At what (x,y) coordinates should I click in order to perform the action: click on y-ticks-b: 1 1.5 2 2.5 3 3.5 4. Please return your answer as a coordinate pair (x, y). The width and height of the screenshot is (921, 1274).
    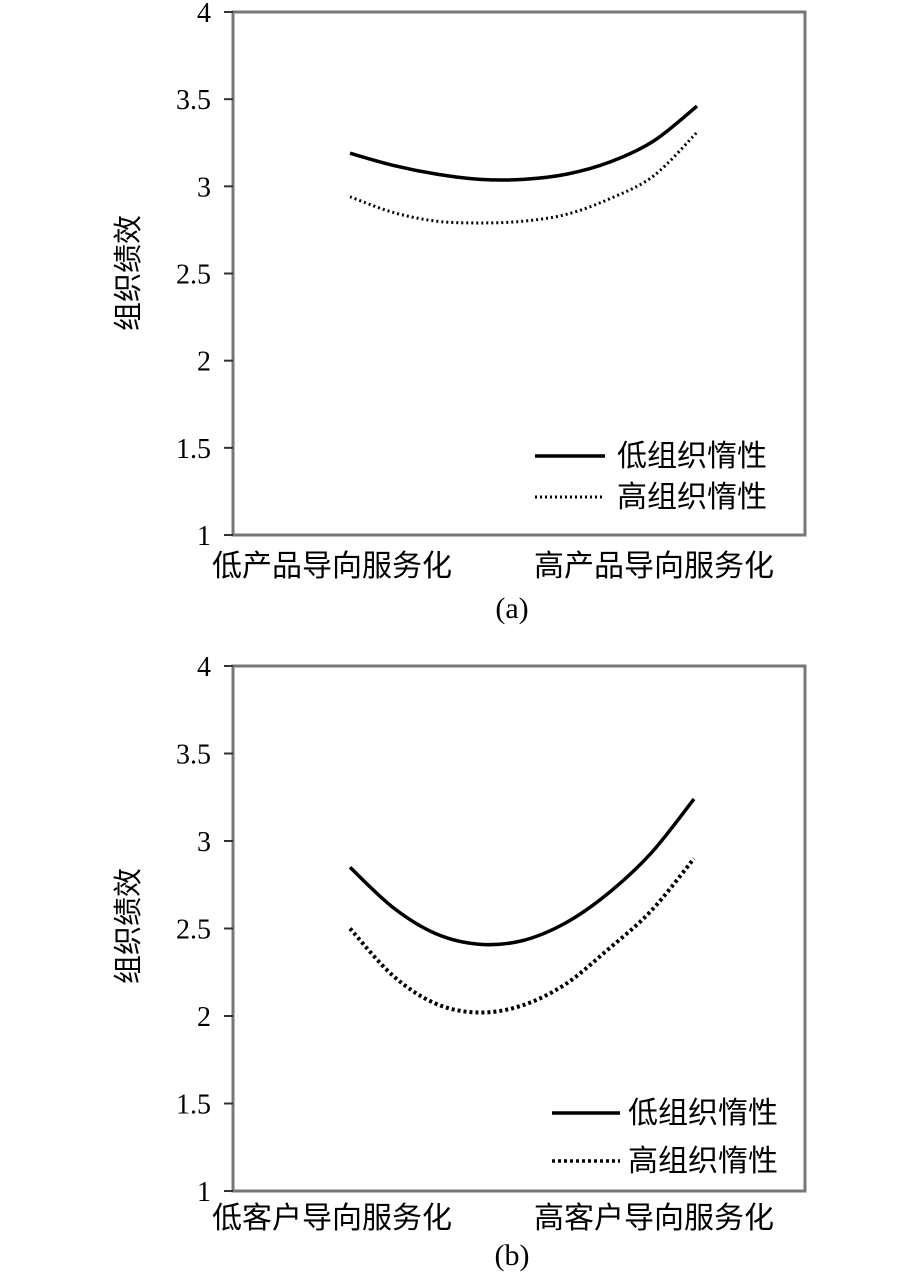
    Looking at the image, I should click on (204, 930).